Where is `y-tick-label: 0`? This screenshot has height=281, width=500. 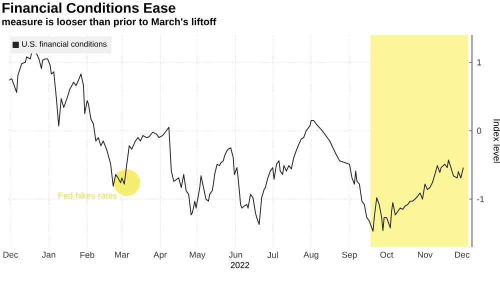
y-tick-label: 0 is located at coordinates (479, 131).